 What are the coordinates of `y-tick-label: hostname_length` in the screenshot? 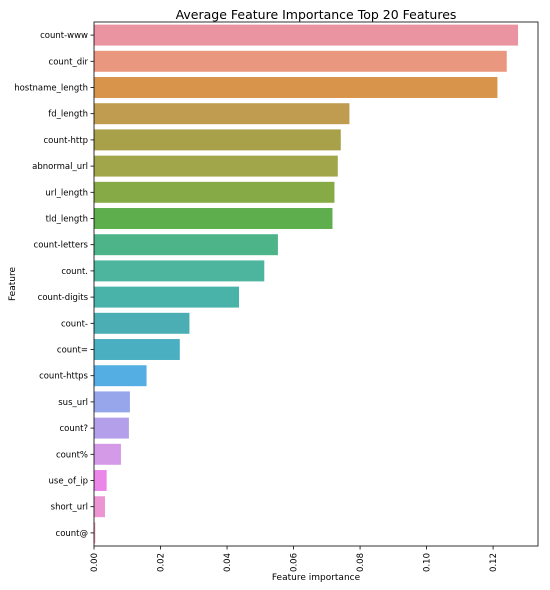 It's located at (51, 89).